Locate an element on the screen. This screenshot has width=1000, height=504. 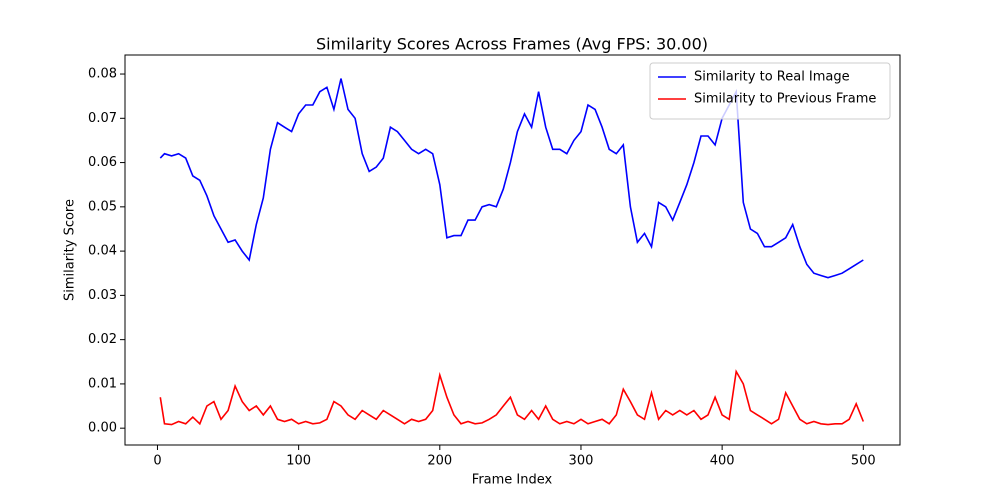
x-tick-label: 100 is located at coordinates (298, 461).